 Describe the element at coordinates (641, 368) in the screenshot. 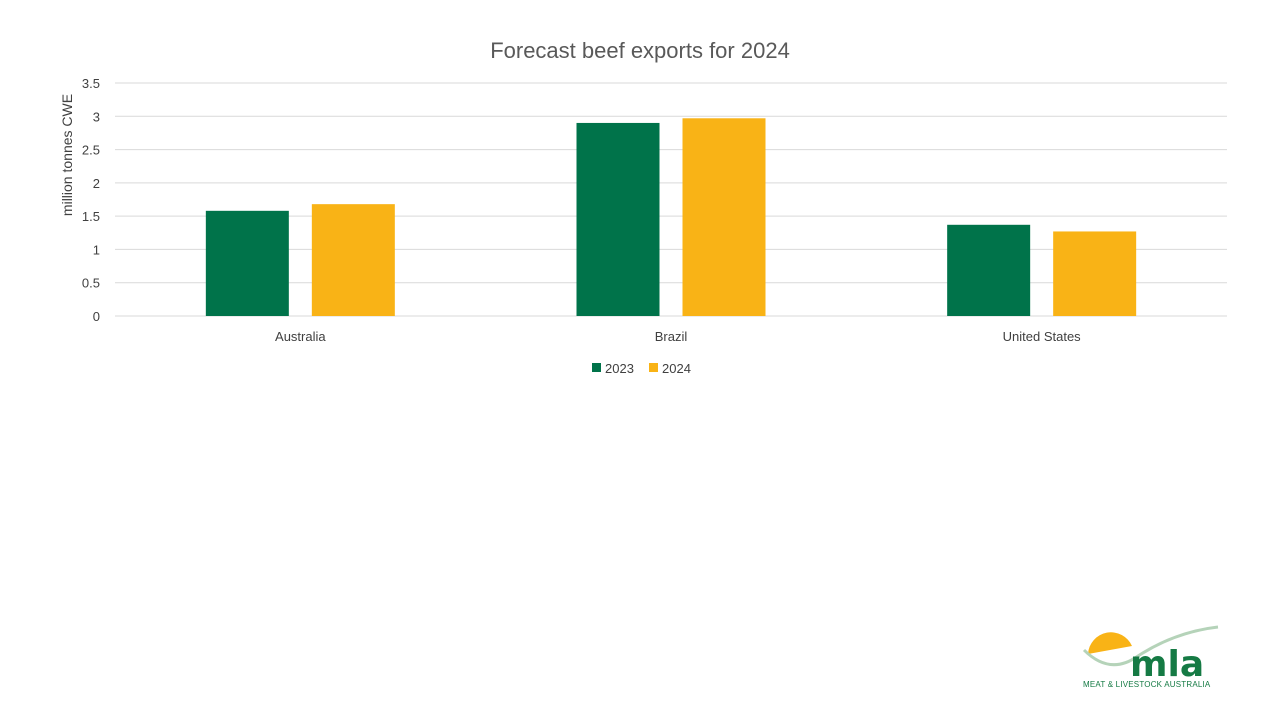

I see `legend: 2023 2024` at that location.